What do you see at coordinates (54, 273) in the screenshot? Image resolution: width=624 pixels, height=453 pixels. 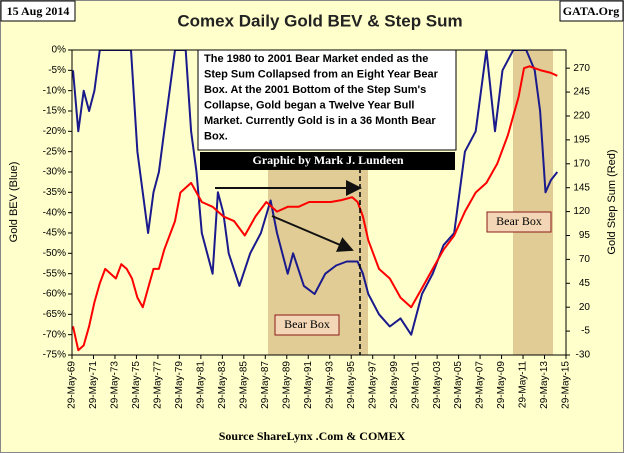 I see `y-tick-label: -55%` at bounding box center [54, 273].